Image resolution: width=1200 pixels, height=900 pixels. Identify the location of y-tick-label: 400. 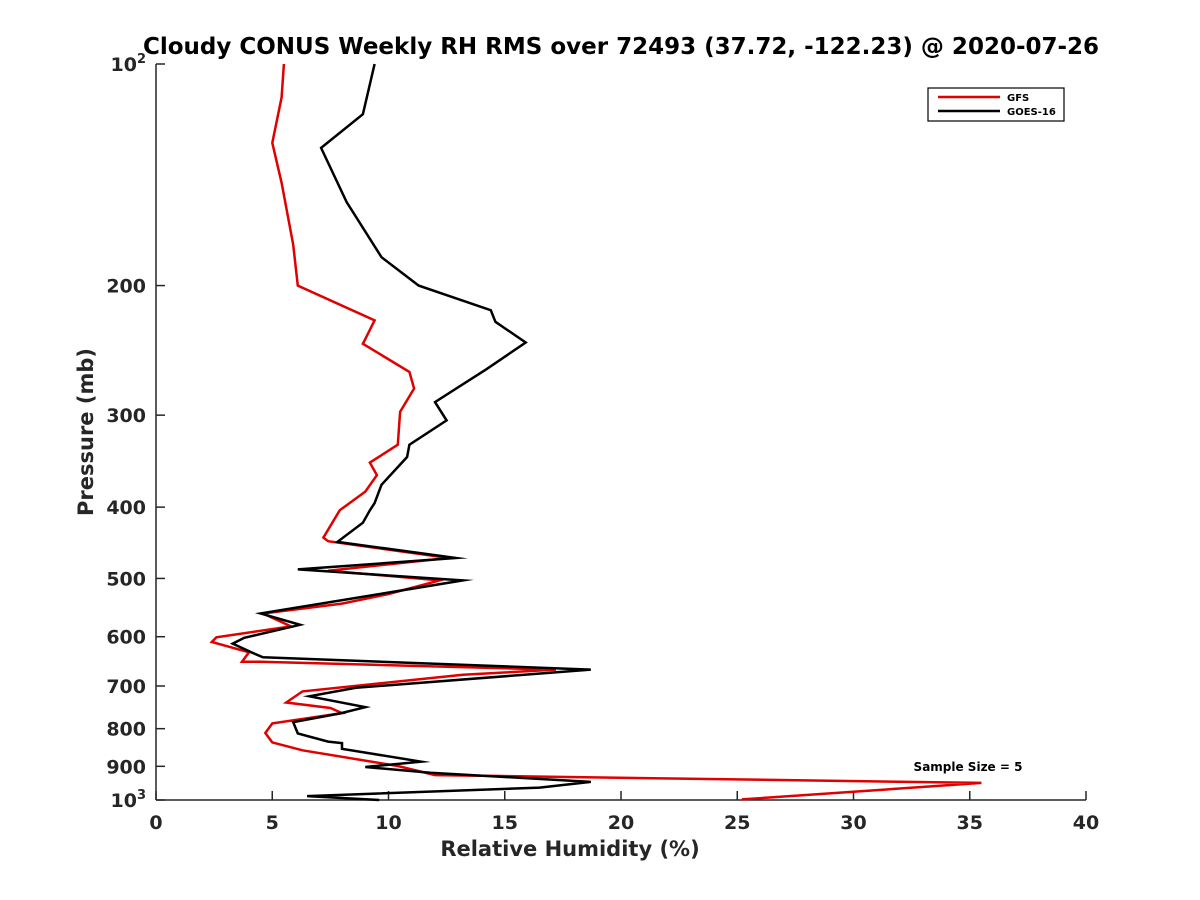
(126, 508).